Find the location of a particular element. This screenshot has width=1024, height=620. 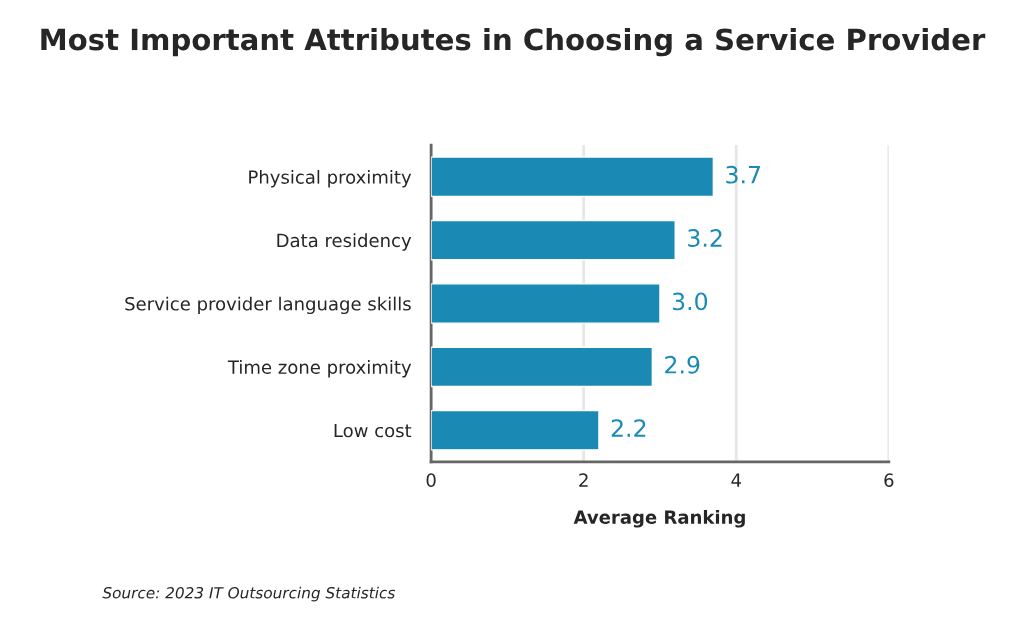

data-label: 3.7 is located at coordinates (743, 174).